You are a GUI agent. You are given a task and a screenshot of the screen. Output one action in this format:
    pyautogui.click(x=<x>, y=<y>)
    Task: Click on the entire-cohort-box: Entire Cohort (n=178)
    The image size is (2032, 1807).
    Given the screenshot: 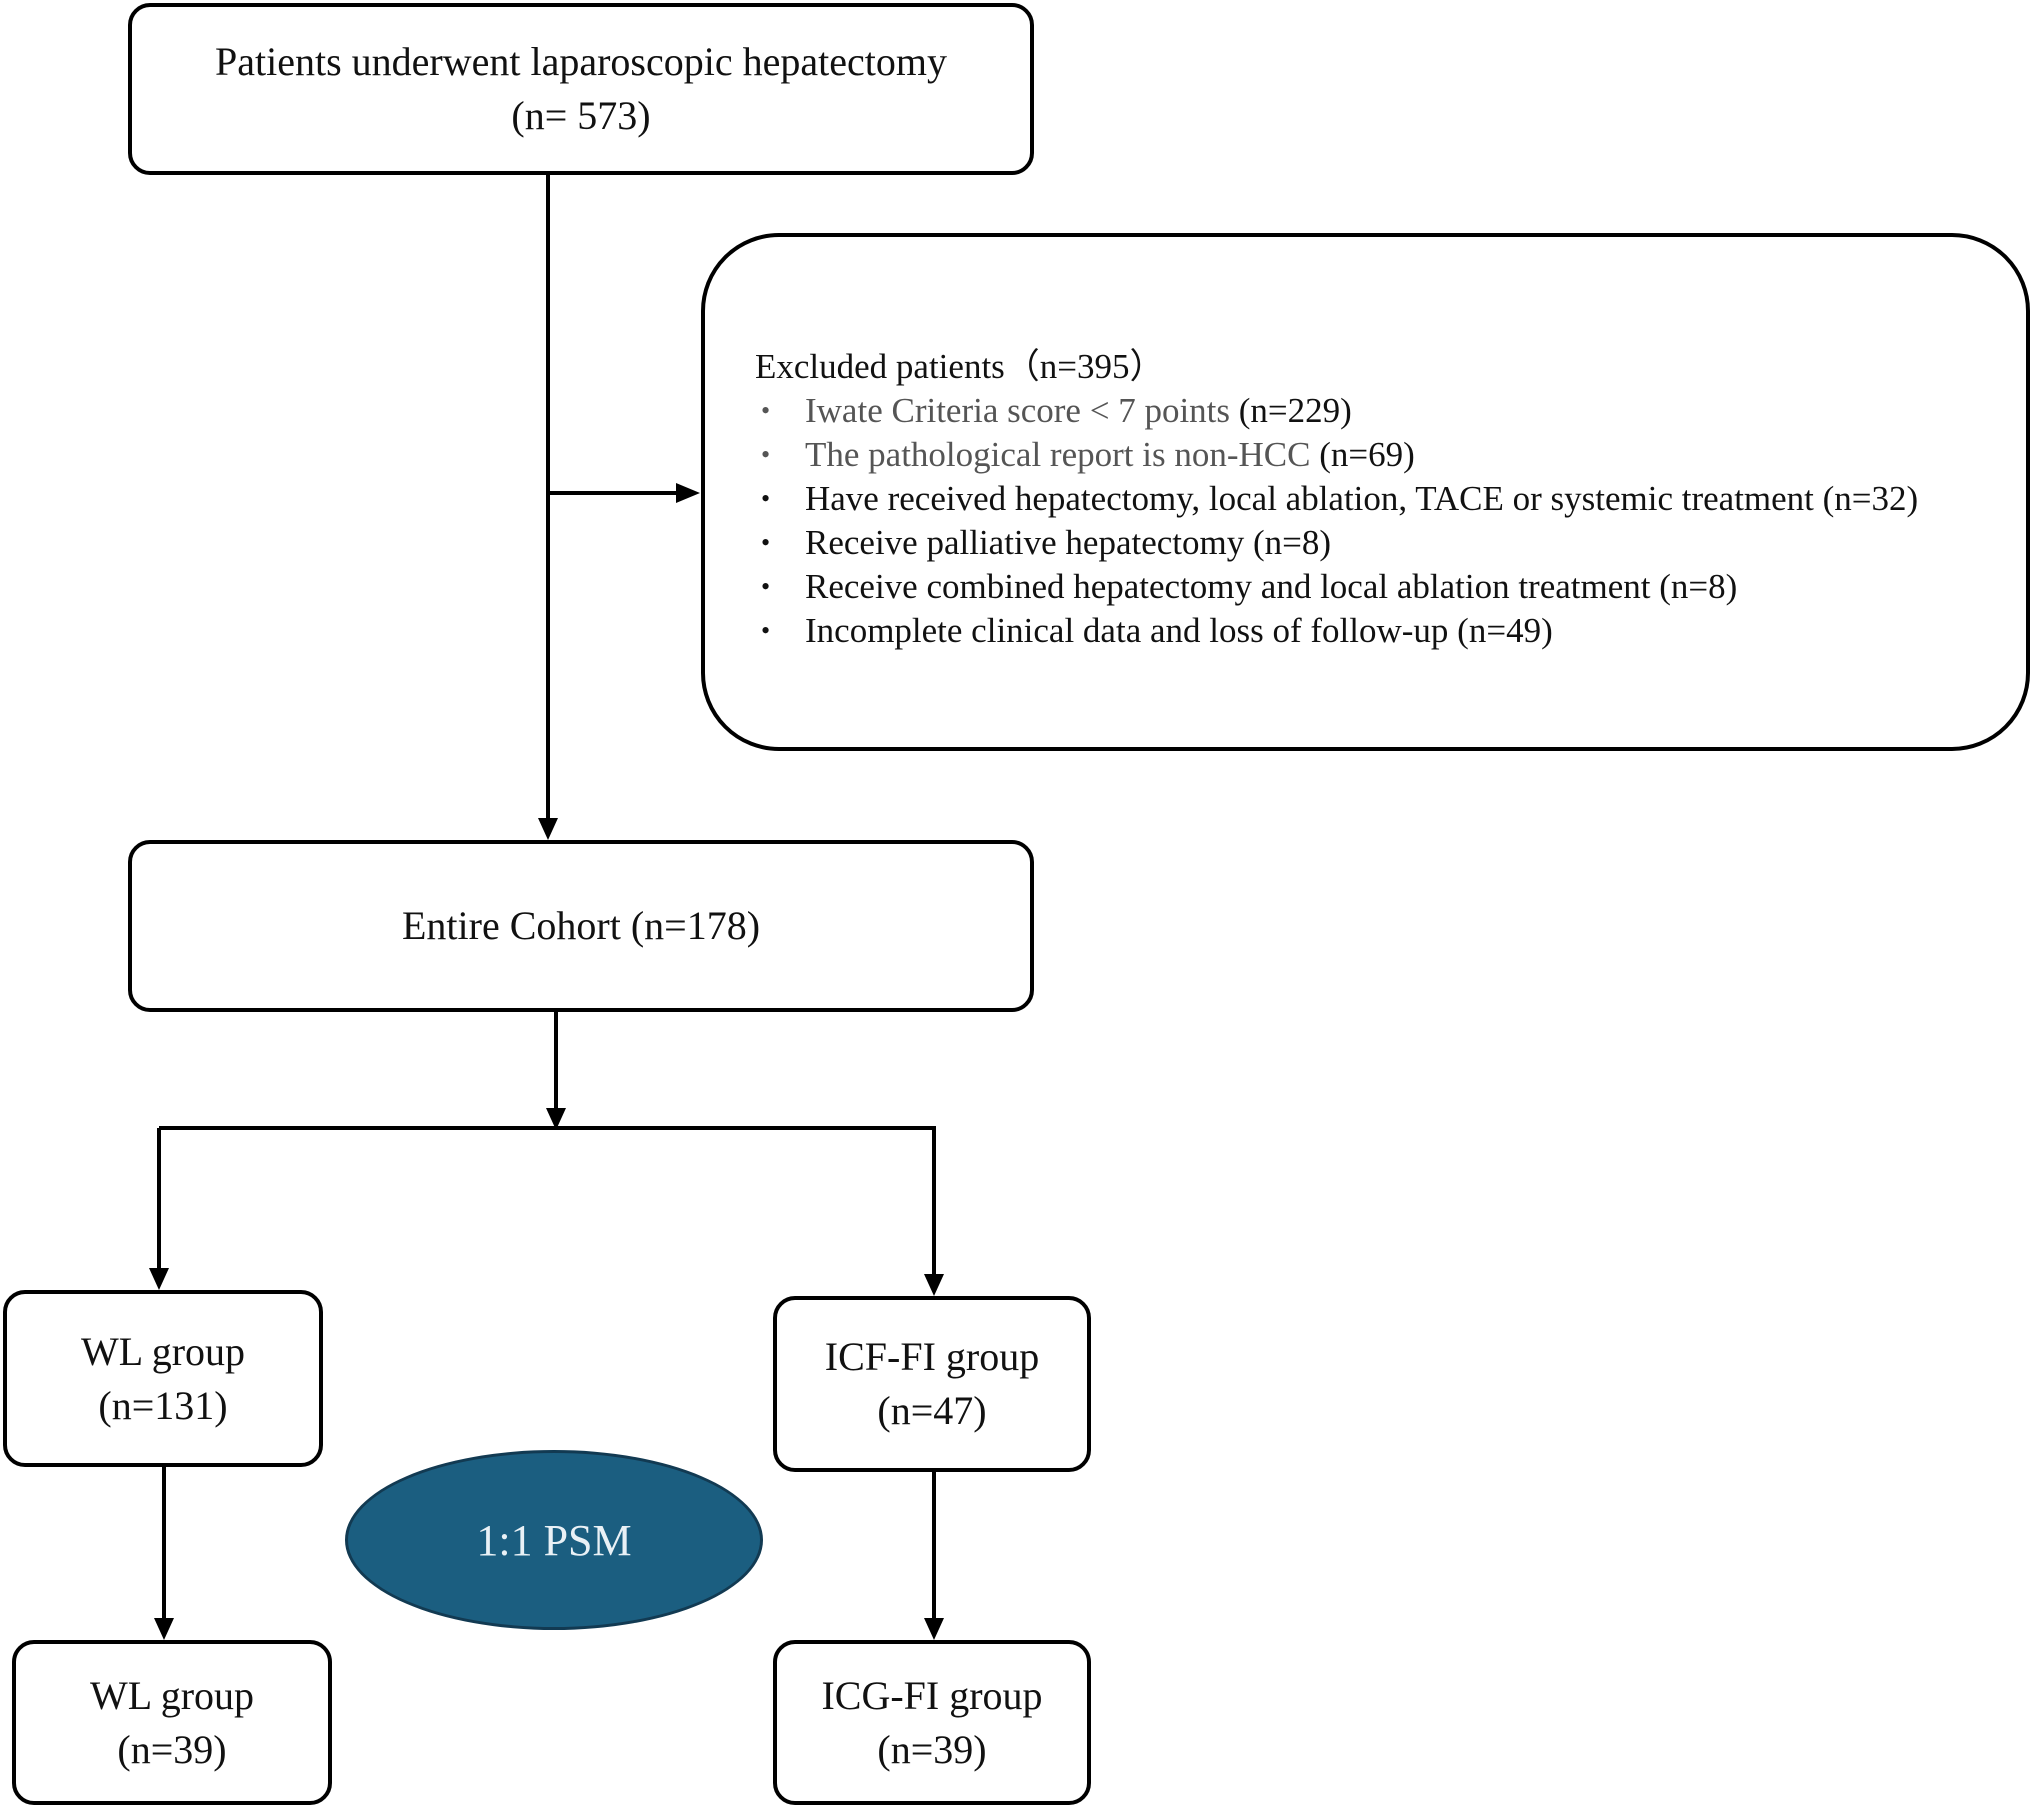 What is the action you would take?
    pyautogui.click(x=581, y=926)
    